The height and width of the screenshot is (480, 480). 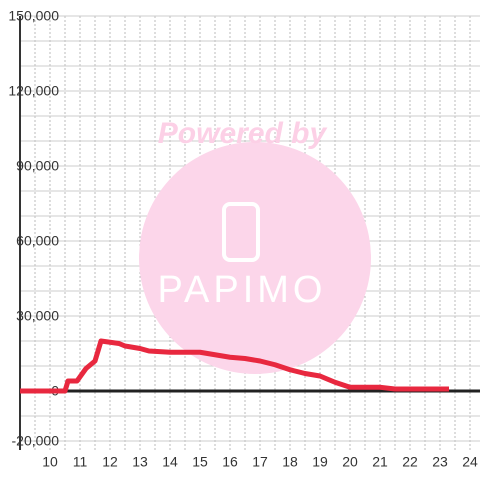 I want to click on x-tick-label: 18, so click(x=290, y=462).